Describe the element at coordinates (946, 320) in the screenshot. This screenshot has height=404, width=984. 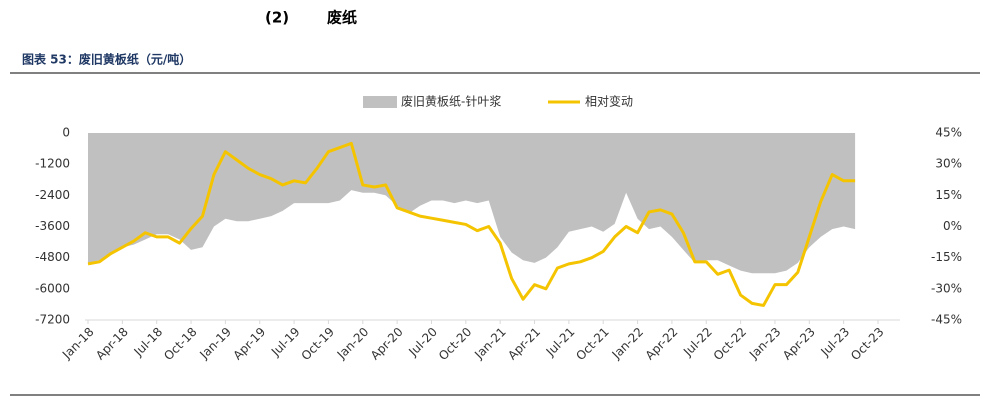
I see `y2-tick-label: -45%` at that location.